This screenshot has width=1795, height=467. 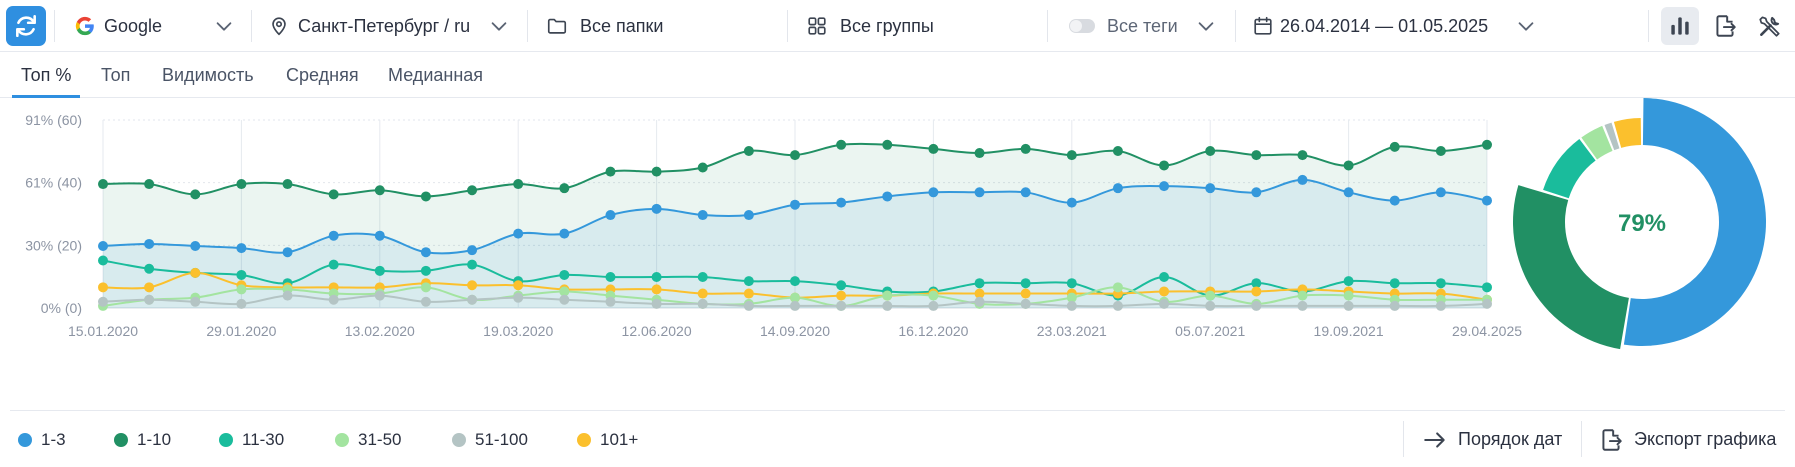 What do you see at coordinates (1725, 26) in the screenshot?
I see `export-button` at bounding box center [1725, 26].